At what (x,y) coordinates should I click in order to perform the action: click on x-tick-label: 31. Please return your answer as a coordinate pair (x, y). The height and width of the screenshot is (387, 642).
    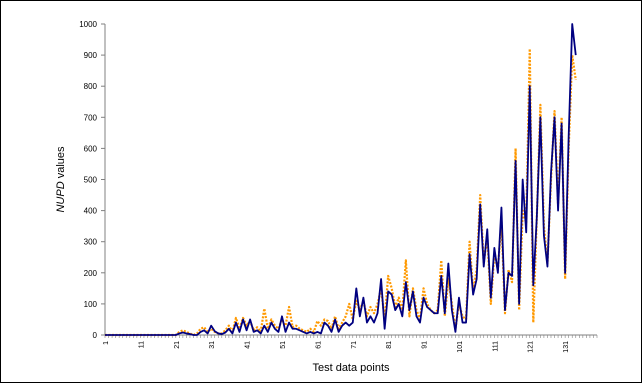
    Looking at the image, I should click on (212, 345).